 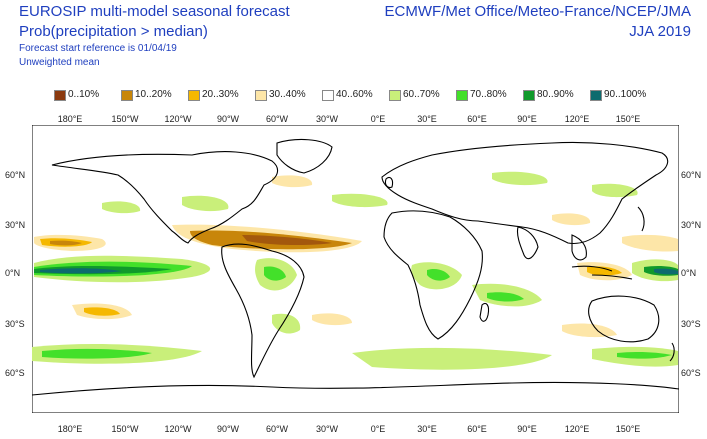 What do you see at coordinates (537, 11) in the screenshot?
I see `centres-label: ECMWF/Met Office/Meteo-France/NCEP/JMA` at bounding box center [537, 11].